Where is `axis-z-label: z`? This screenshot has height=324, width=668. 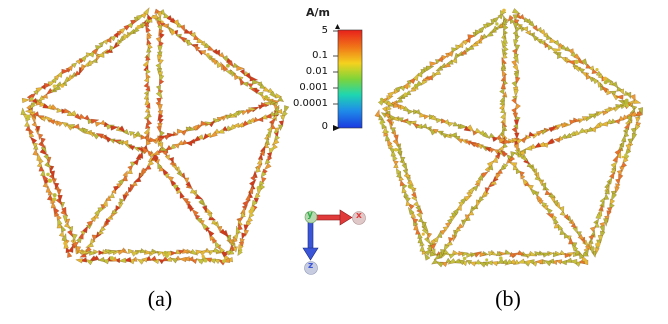 axis-z-label: z is located at coordinates (311, 266).